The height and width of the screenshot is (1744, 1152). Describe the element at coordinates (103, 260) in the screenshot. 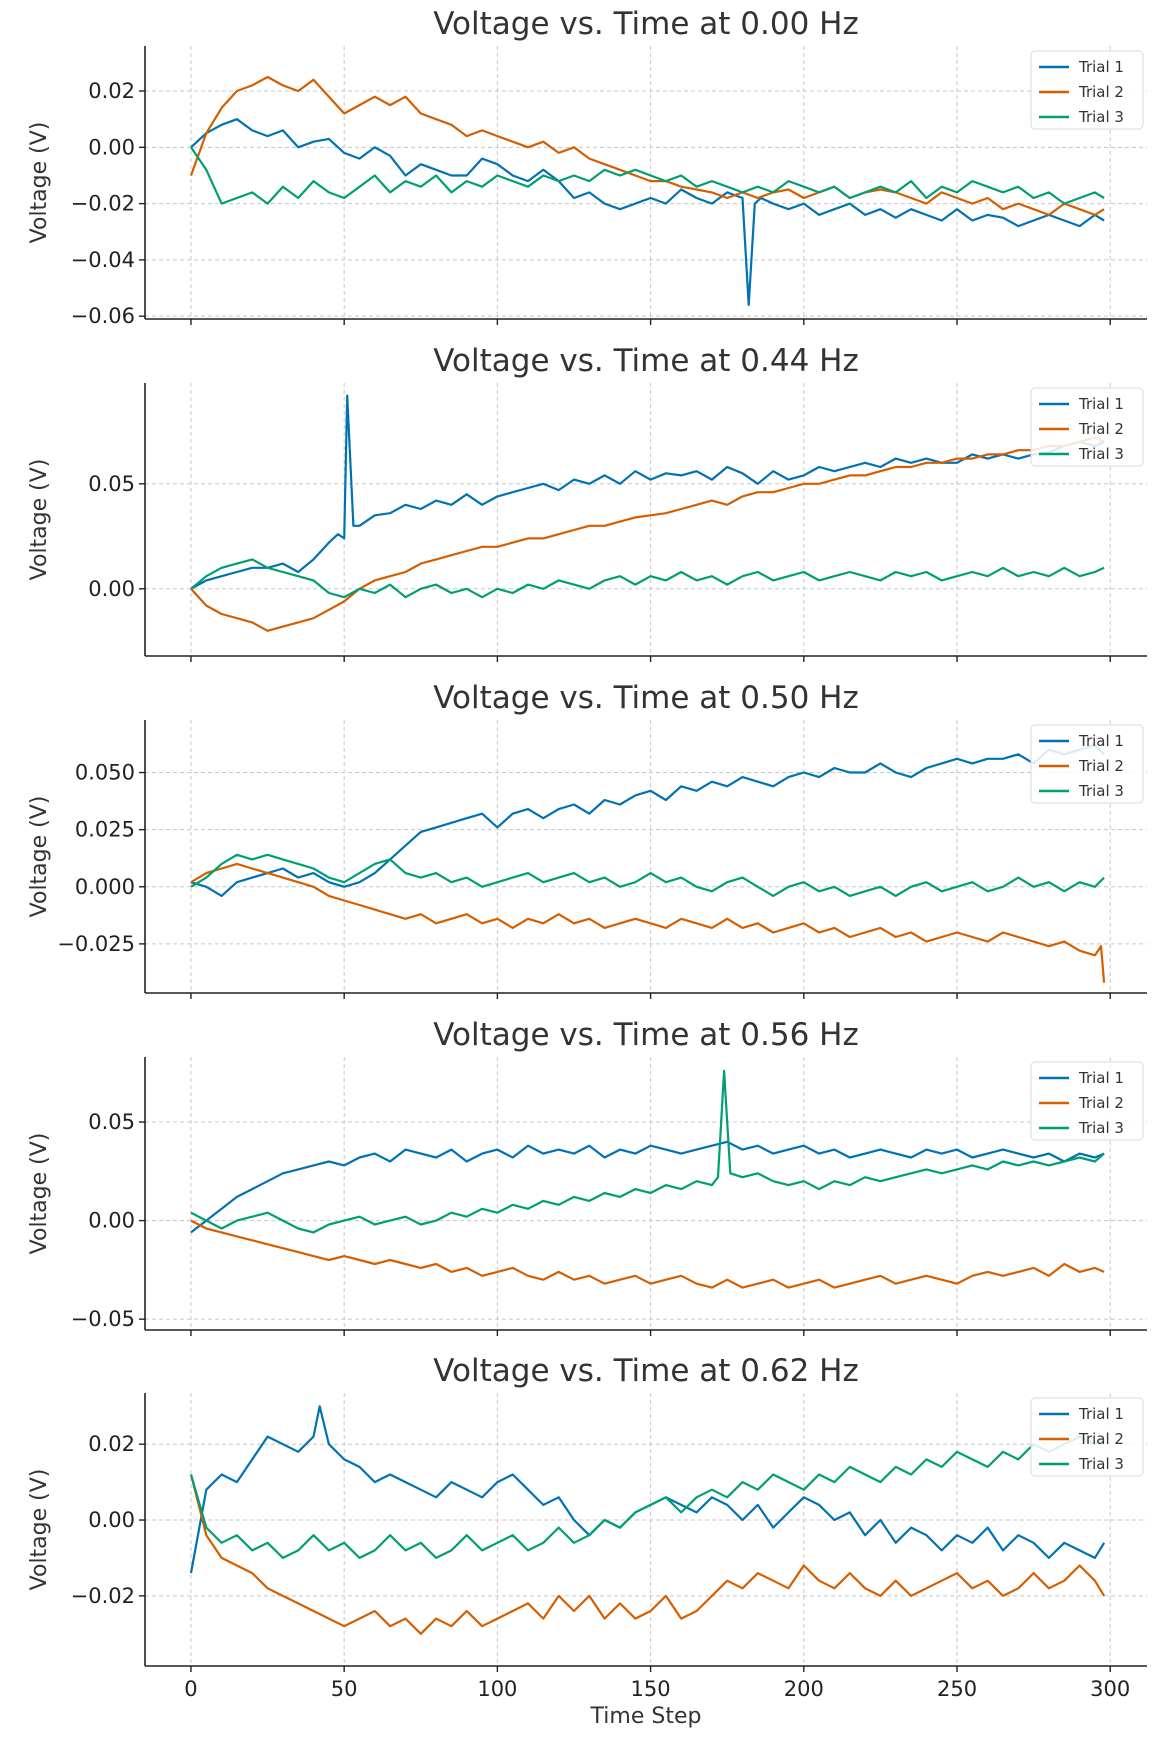

I see `y-tick-label: −0.04` at that location.